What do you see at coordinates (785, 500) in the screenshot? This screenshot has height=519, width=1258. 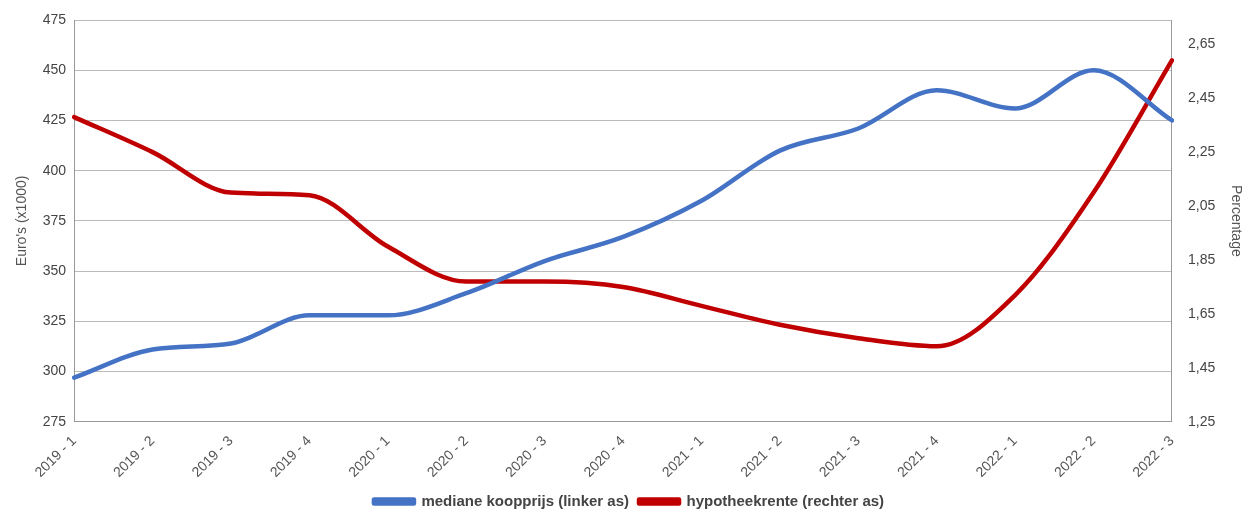 I see `legend-label: hypotheekrente (rechter as)` at bounding box center [785, 500].